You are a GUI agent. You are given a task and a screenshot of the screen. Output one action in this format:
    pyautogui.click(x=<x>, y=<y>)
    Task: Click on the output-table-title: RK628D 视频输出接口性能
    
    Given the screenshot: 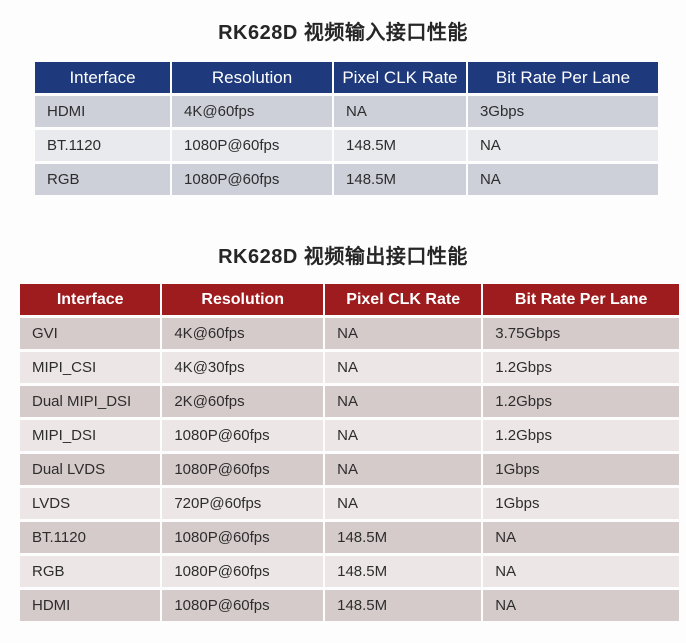 What is the action you would take?
    pyautogui.click(x=343, y=257)
    